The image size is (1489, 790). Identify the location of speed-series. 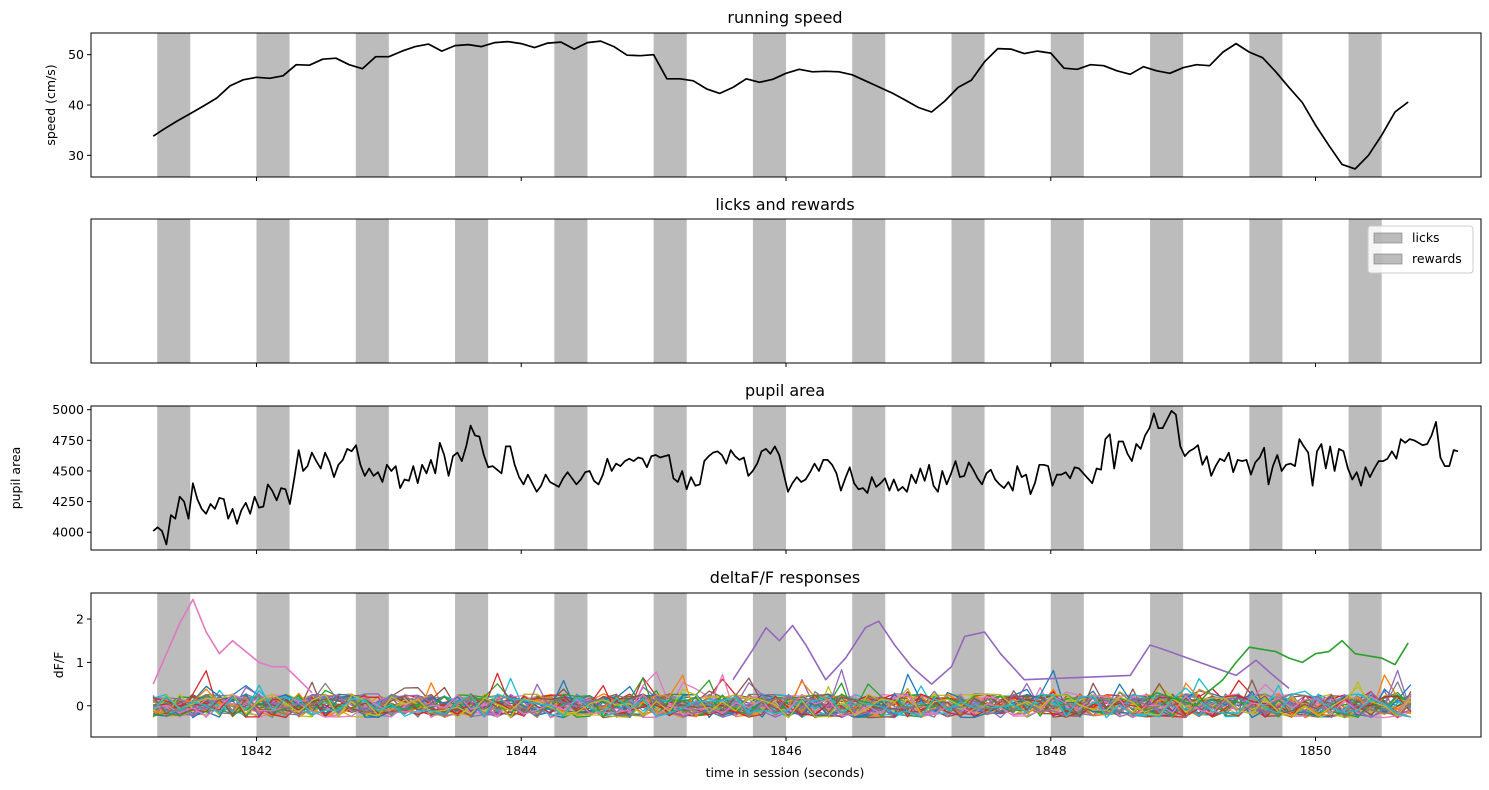
(780, 105).